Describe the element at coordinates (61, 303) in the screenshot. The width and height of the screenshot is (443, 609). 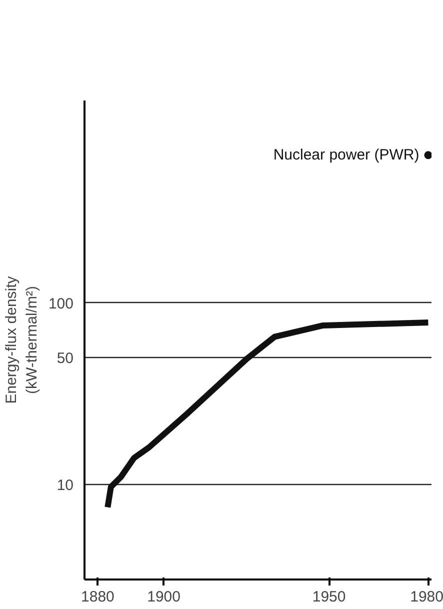
I see `y-tick-label: 100` at that location.